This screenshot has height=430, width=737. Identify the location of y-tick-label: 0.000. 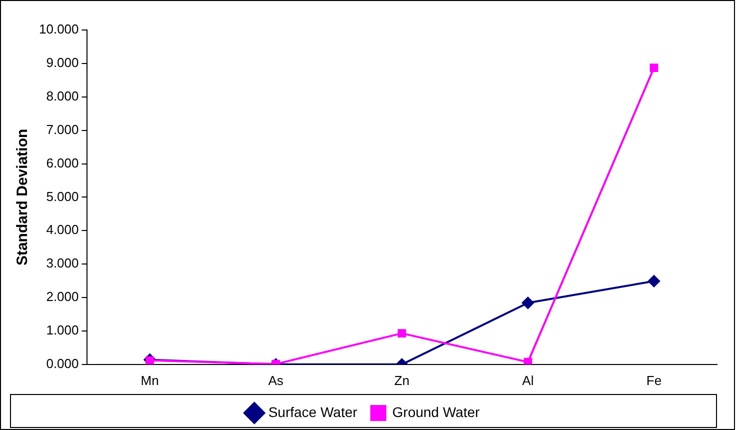
(62, 363).